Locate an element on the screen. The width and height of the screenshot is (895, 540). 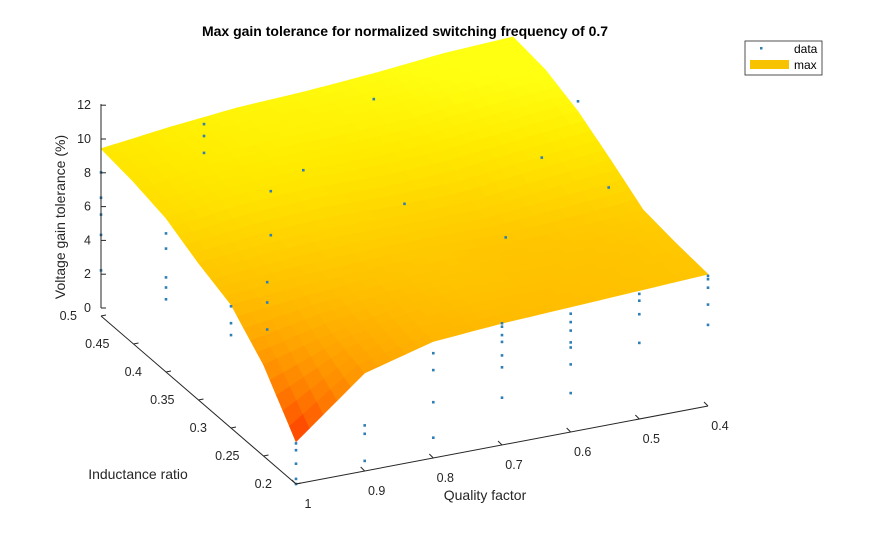
z-tick-label: 0 is located at coordinates (87, 308).